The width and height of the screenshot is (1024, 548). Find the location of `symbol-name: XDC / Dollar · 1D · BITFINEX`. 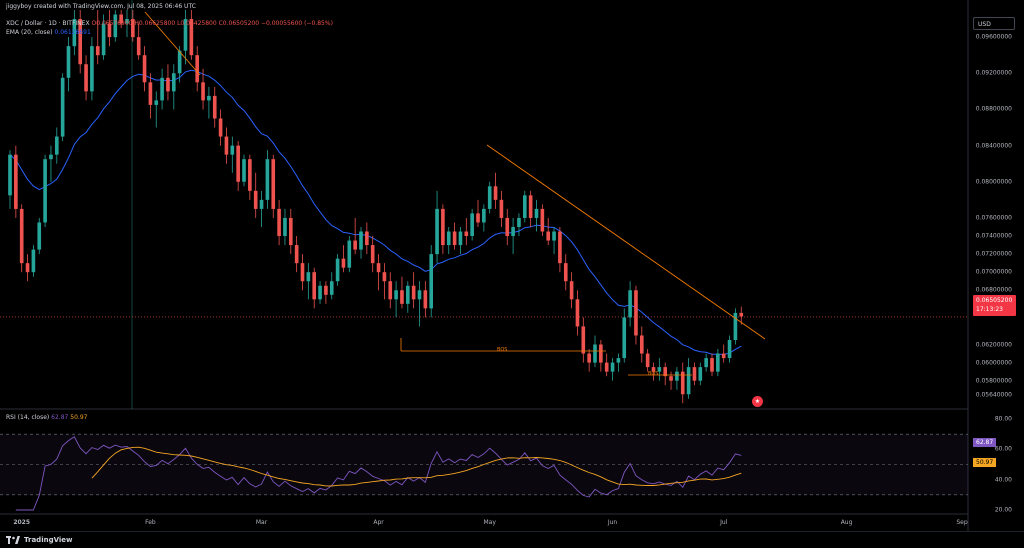

symbol-name: XDC / Dollar · 1D · BITFINEX is located at coordinates (48, 23).